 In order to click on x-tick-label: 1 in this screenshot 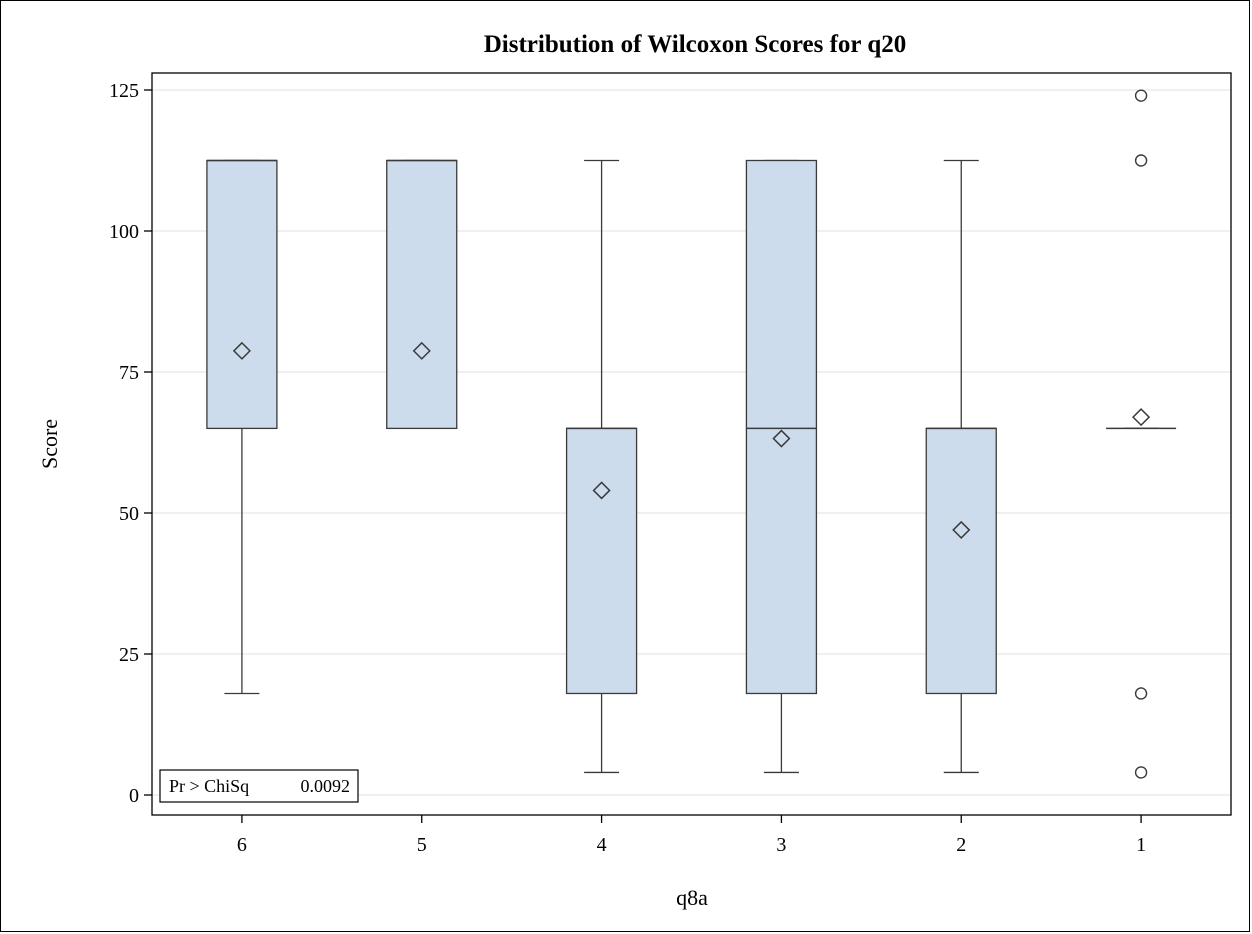, I will do `click(1141, 845)`.